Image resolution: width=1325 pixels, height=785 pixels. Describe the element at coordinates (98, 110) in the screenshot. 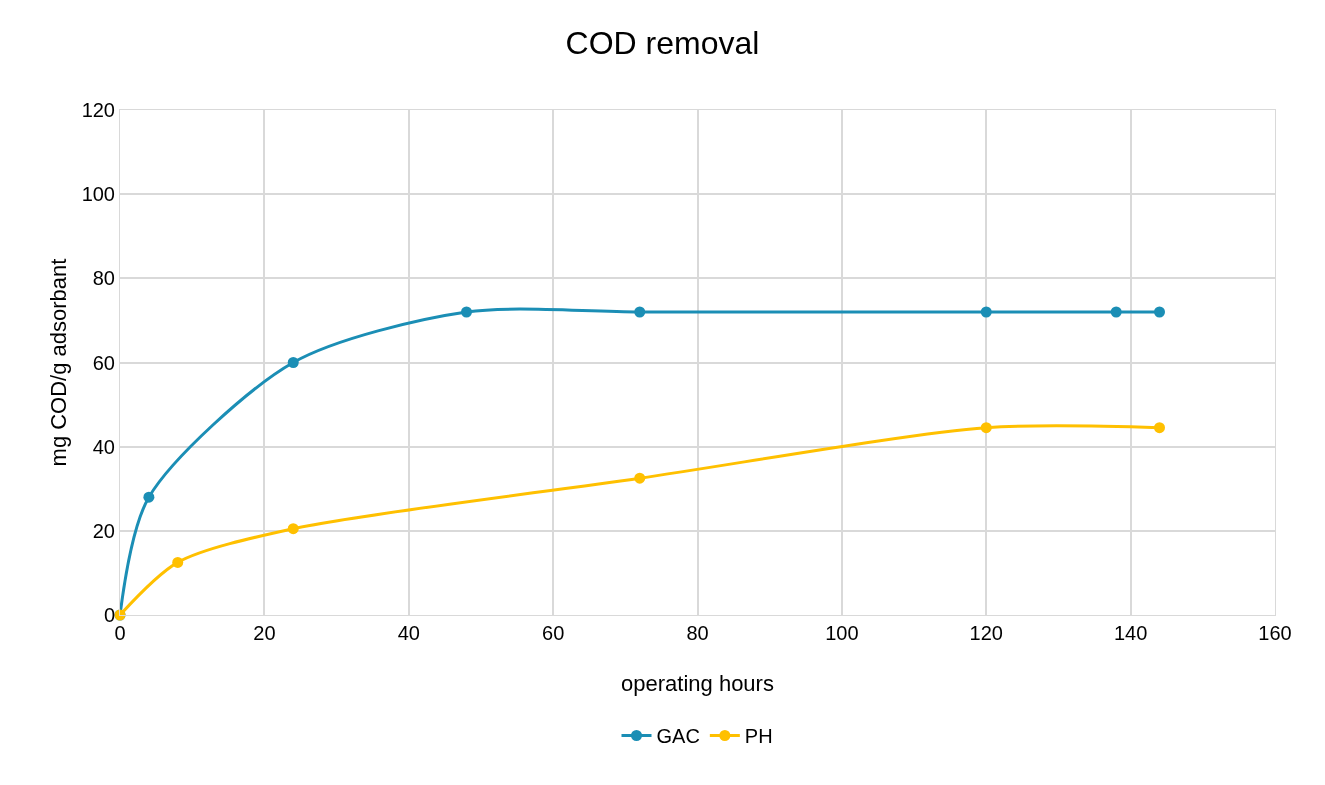

I see `y-tick-label: 120` at that location.